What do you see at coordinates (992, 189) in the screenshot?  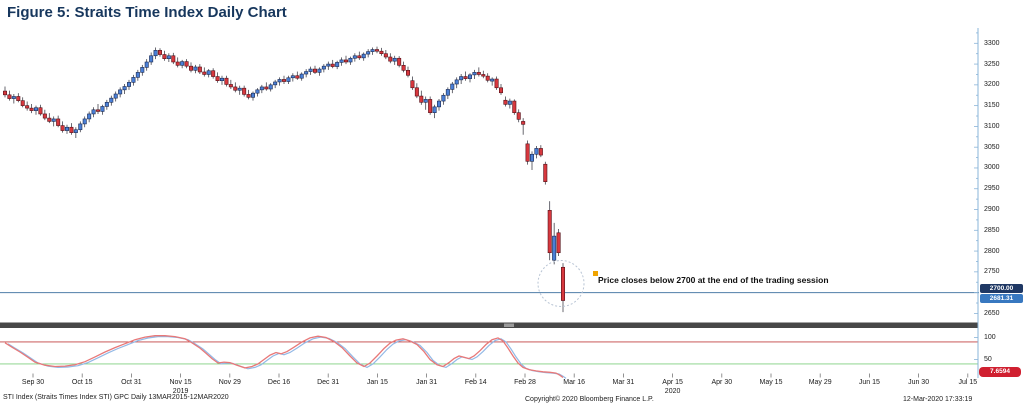 I see `price-tick-label: 2950` at bounding box center [992, 189].